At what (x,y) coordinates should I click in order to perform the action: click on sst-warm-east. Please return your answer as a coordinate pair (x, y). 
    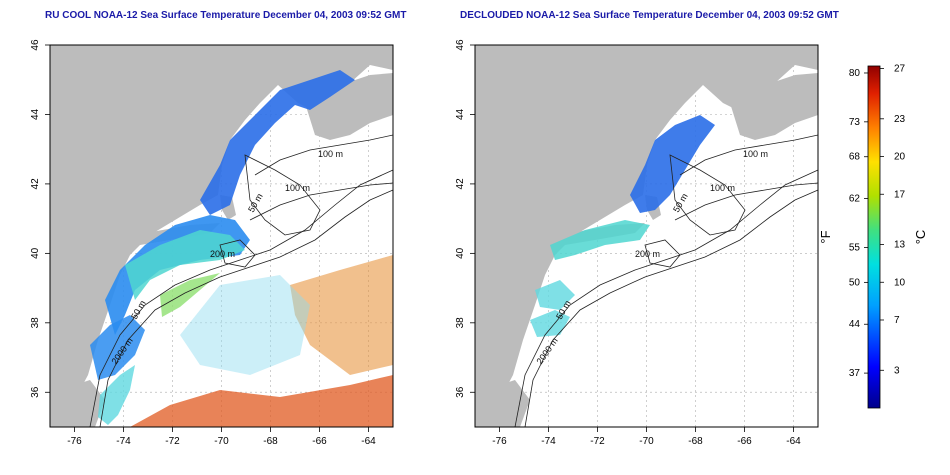
    Looking at the image, I should click on (341, 315).